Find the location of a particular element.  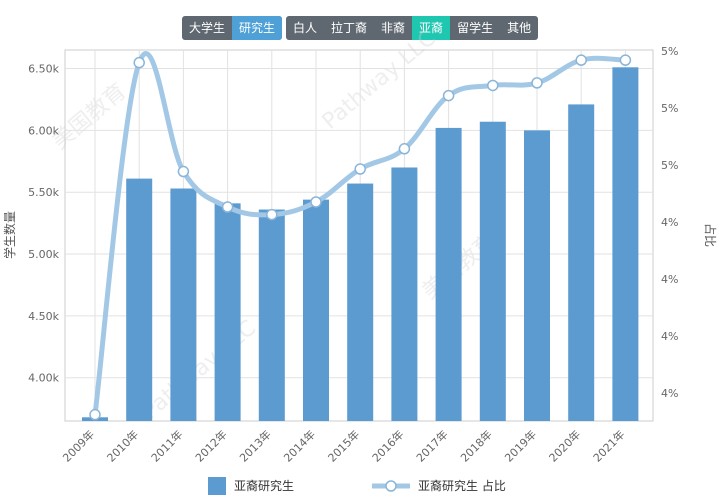

x-tick-label: 2021年 is located at coordinates (608, 445).